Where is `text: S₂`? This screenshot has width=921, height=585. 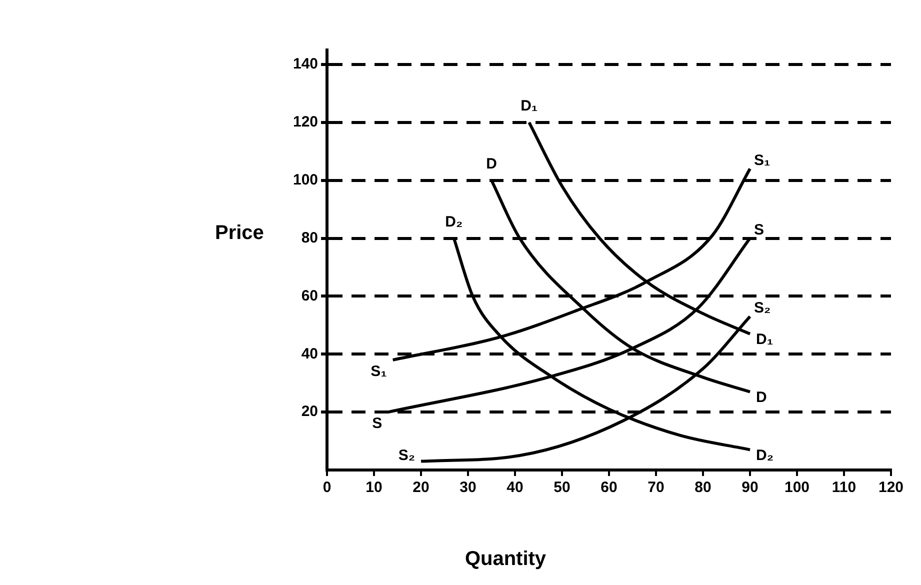 text: S₂ is located at coordinates (407, 455).